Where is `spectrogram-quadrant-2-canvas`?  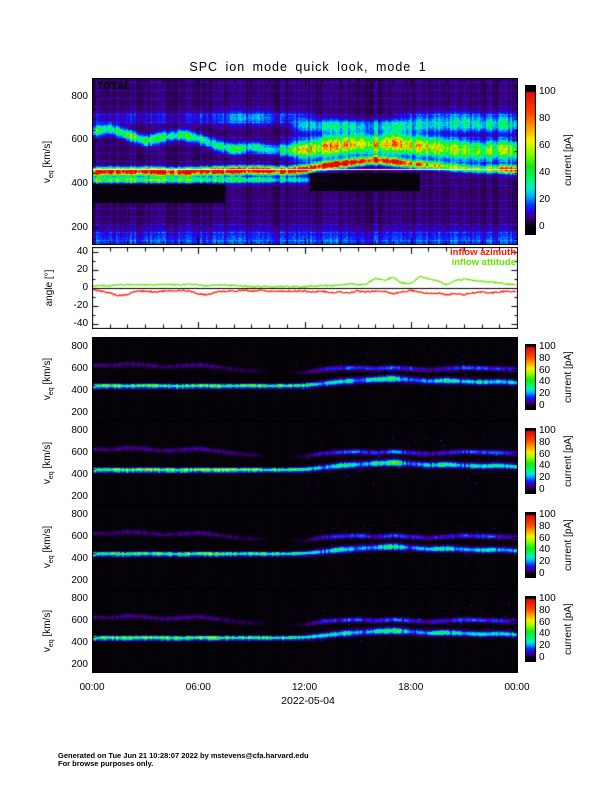
spectrogram-quadrant-2-canvas is located at coordinates (305, 463).